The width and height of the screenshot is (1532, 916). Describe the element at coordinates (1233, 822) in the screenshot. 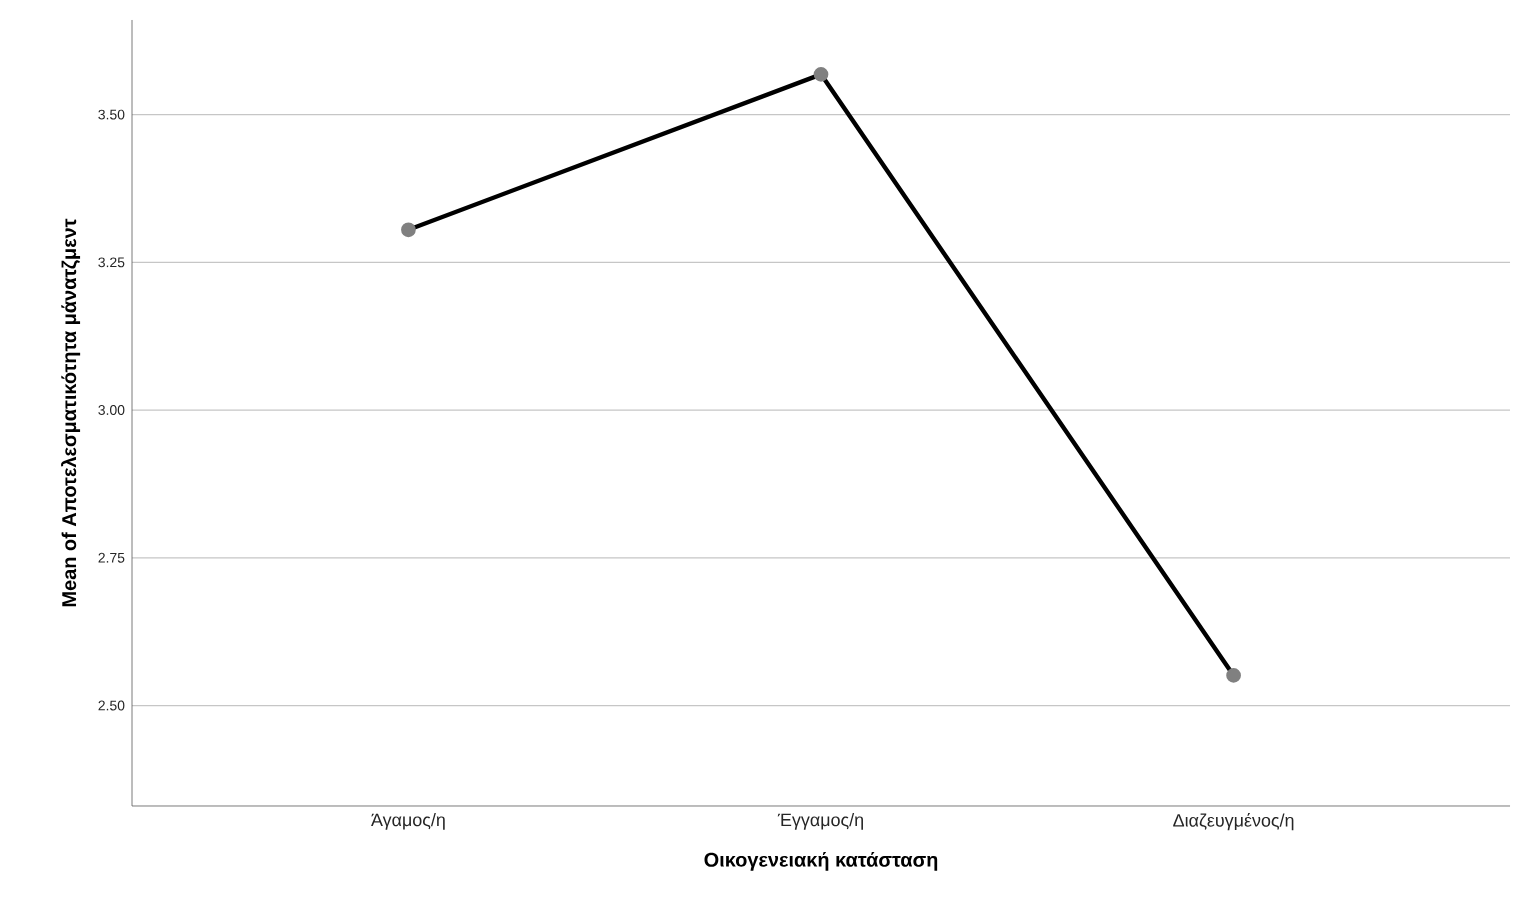

I see `x-tick-label: Διαζευγμένος/η` at that location.